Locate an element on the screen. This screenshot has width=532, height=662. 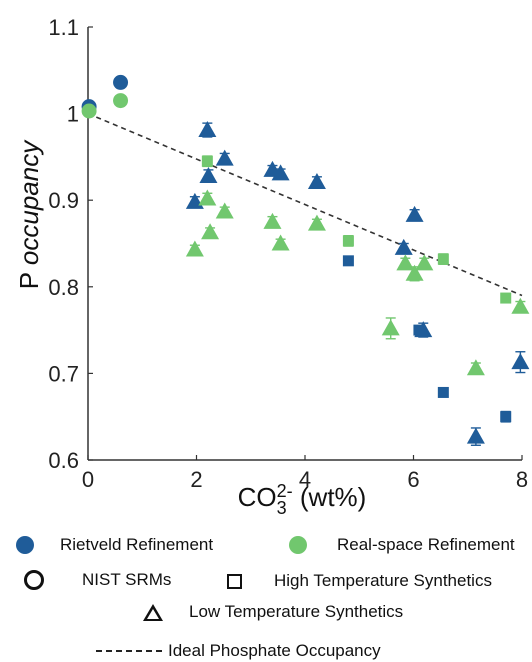
legend-ideal: Ideal Phosphate Occupancy is located at coordinates (238, 651).